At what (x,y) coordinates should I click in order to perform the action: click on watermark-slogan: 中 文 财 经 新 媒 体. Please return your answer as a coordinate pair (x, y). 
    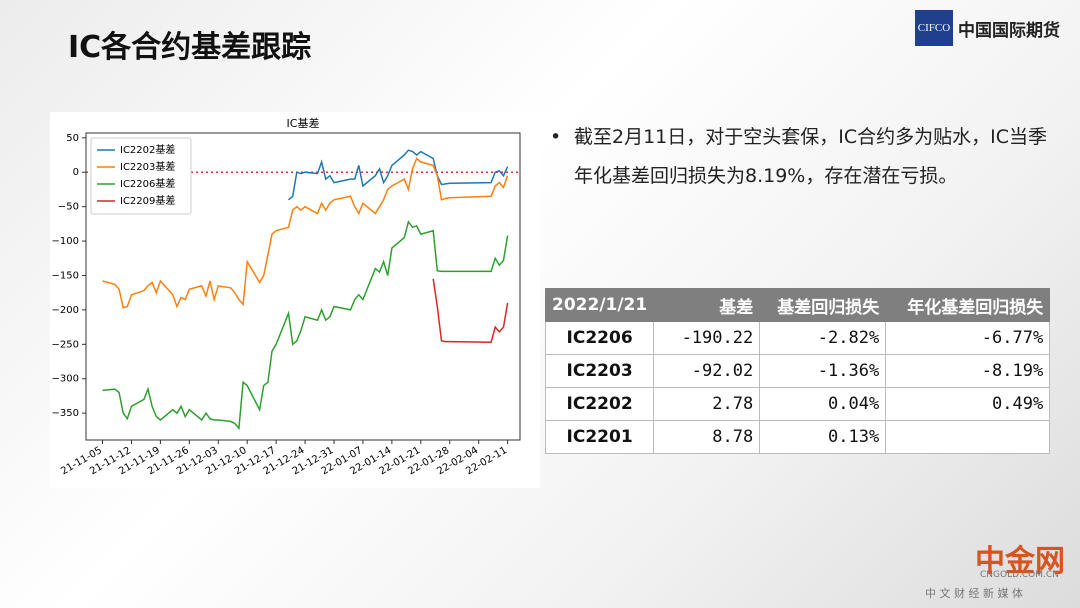
    Looking at the image, I should click on (974, 593).